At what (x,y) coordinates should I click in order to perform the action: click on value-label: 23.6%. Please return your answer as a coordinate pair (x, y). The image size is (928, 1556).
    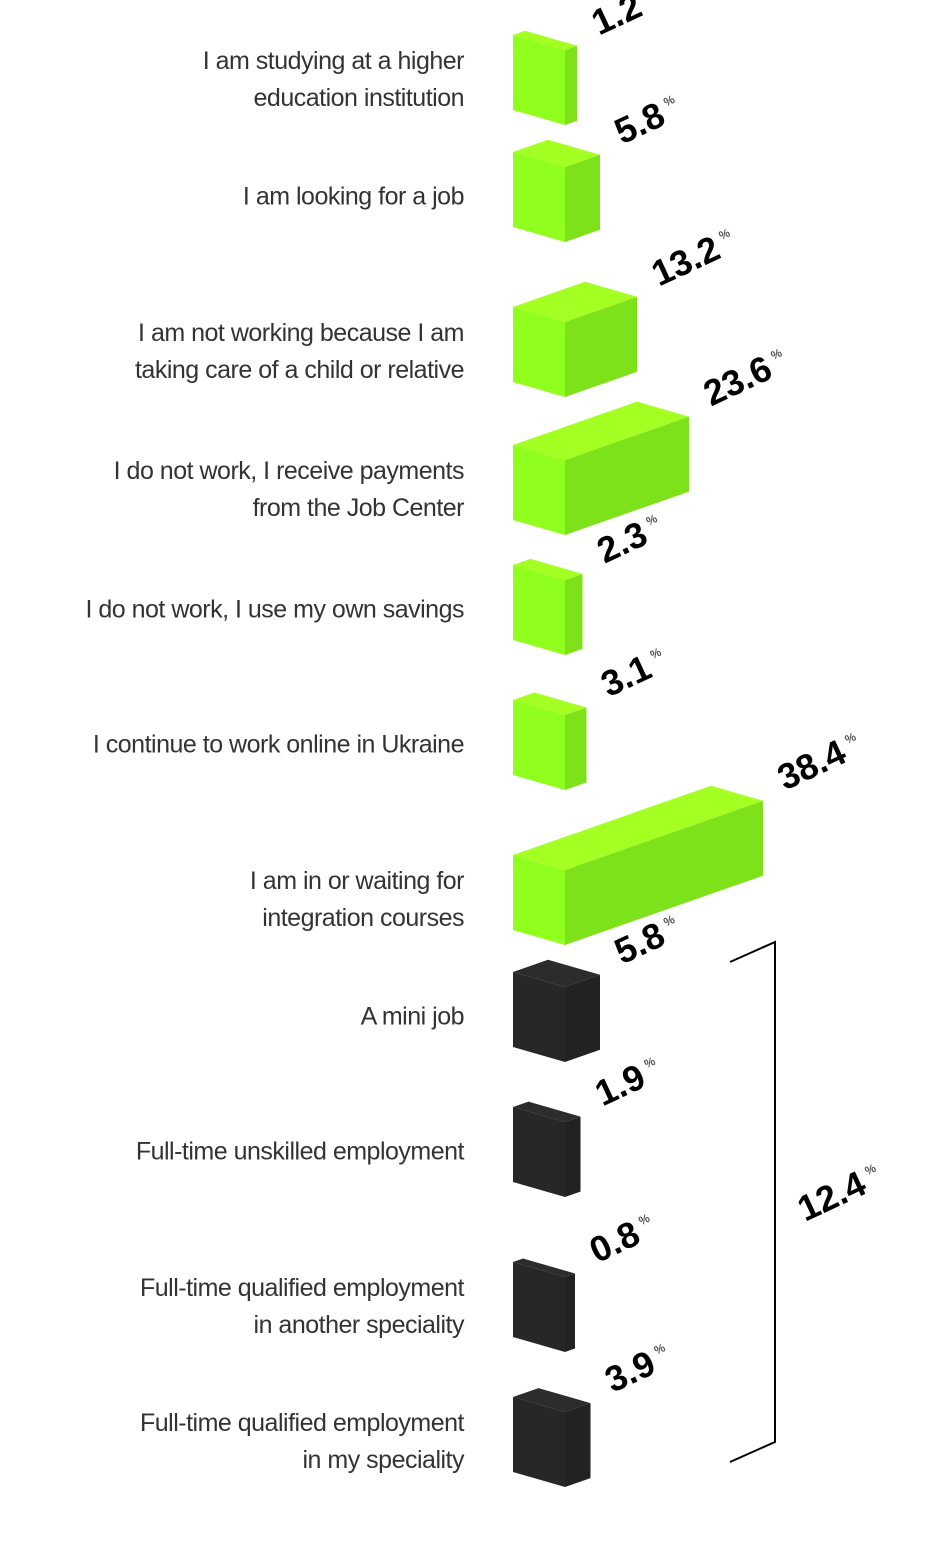
    Looking at the image, I should click on (745, 377).